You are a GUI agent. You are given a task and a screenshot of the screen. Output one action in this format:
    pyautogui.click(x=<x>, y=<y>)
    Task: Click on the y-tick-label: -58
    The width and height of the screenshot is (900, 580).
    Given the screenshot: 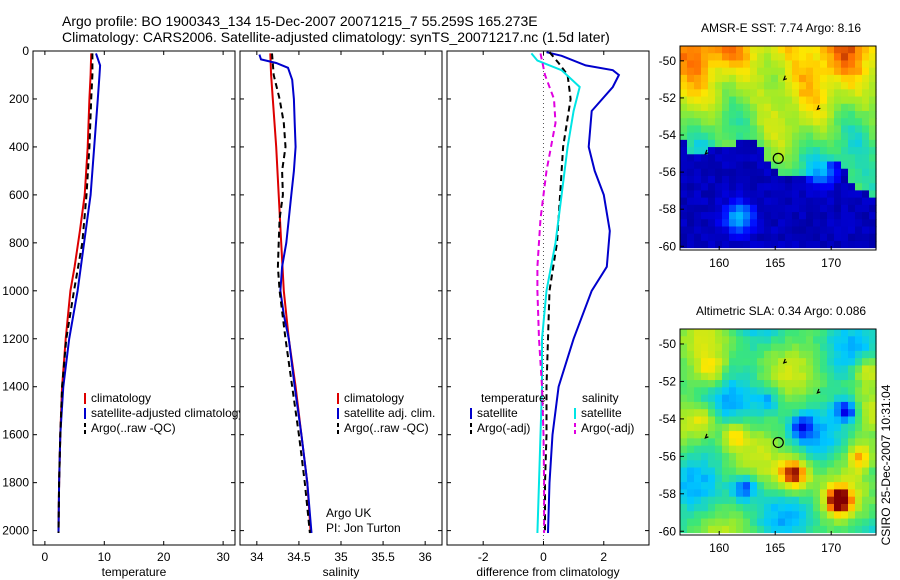 What is the action you would take?
    pyautogui.click(x=668, y=494)
    